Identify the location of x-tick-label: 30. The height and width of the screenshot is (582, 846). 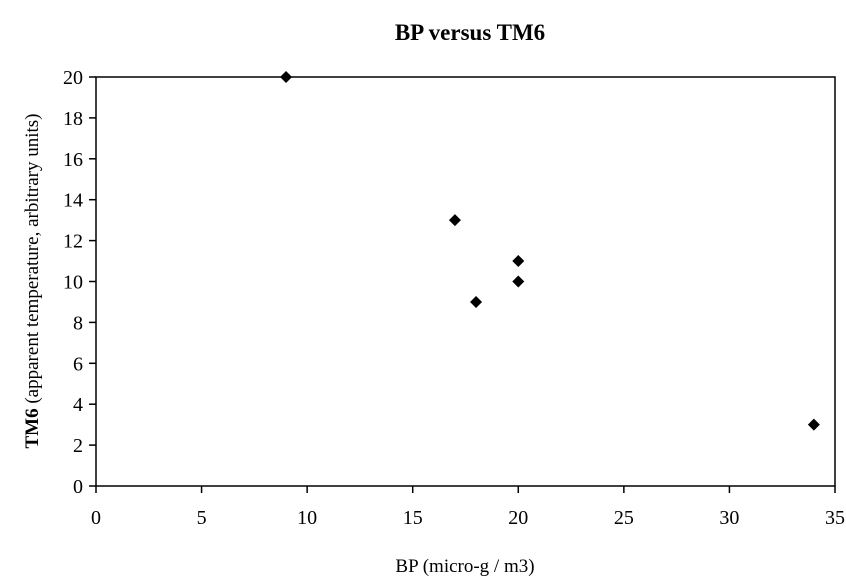
(729, 518).